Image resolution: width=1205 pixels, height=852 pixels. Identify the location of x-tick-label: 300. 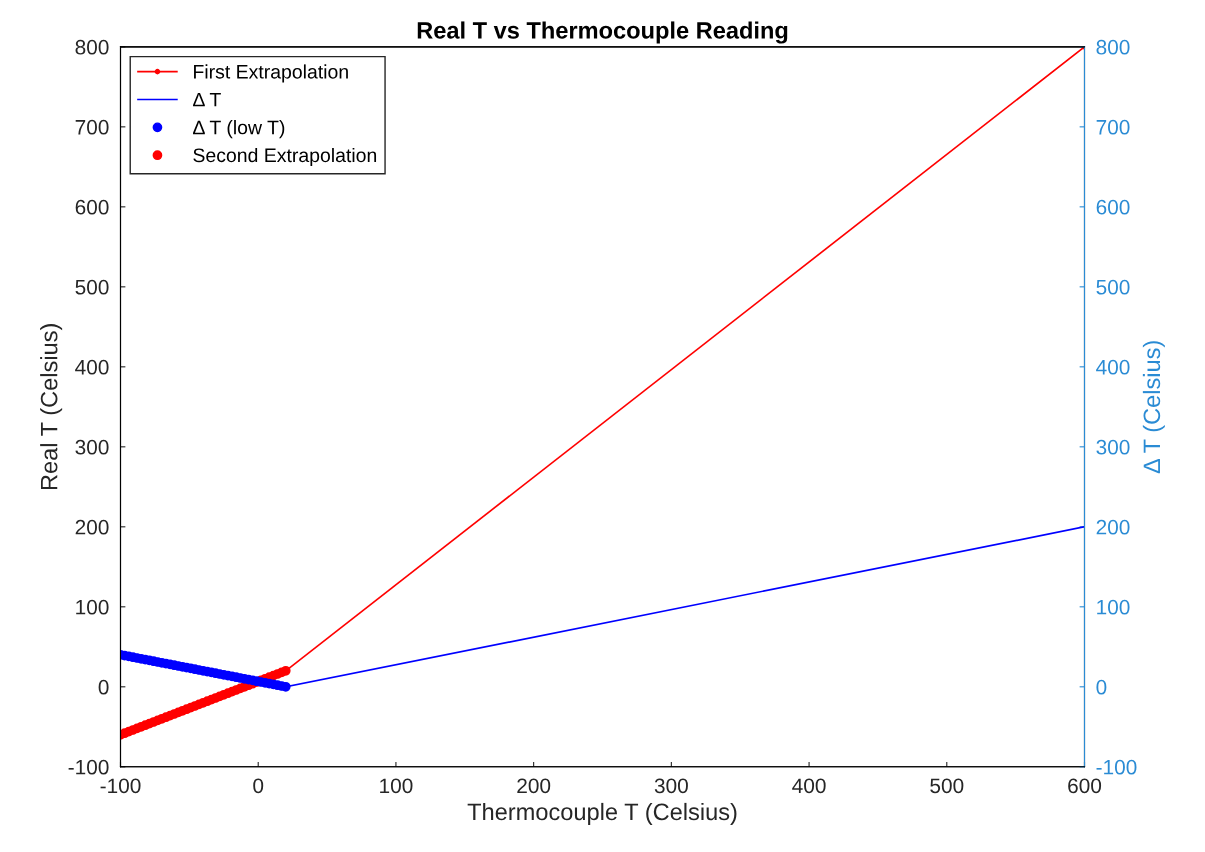
(671, 786).